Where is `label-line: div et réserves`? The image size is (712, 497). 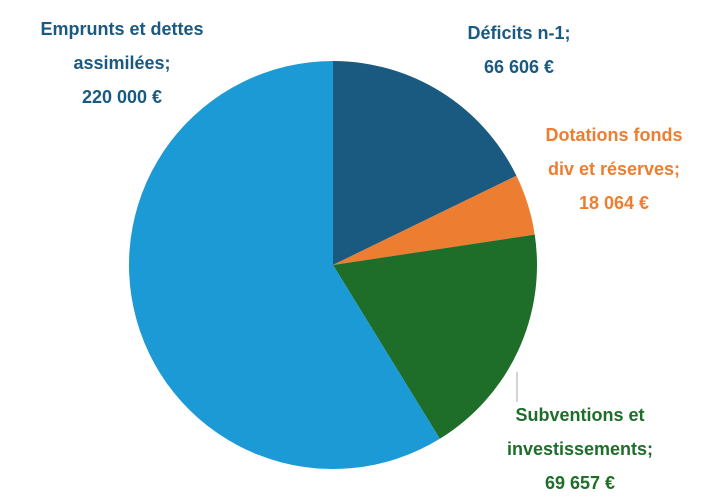 label-line: div et réserves is located at coordinates (611, 169).